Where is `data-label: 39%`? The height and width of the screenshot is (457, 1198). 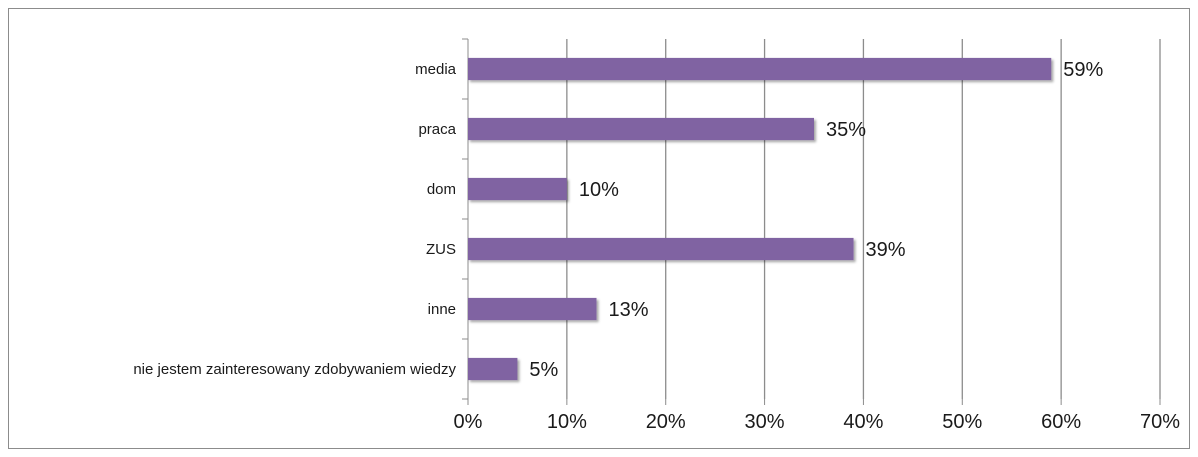 data-label: 39% is located at coordinates (886, 250).